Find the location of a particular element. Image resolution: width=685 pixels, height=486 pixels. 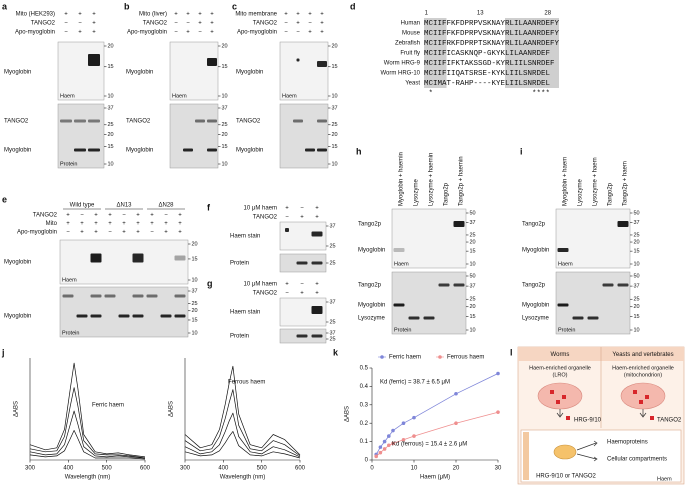

group-label: ΔN13 is located at coordinates (124, 206).